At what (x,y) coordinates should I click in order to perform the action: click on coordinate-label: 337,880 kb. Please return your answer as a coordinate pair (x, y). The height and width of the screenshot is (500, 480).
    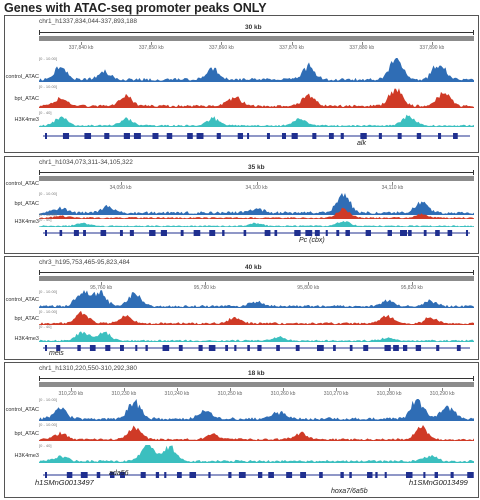
    Looking at the image, I should click on (362, 48).